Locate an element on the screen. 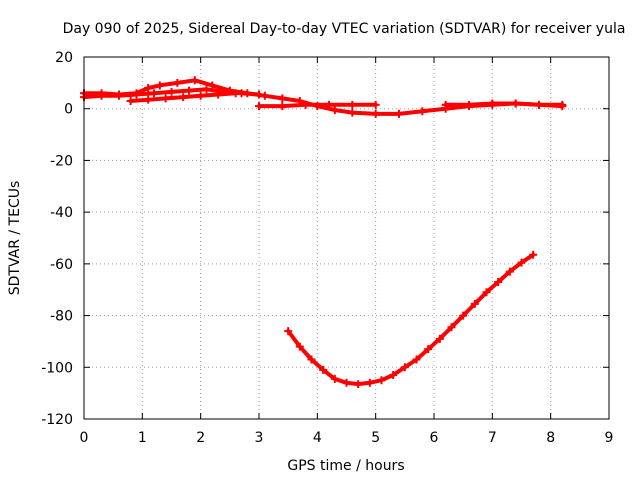 The image size is (640, 480). y-tick-label: -20 is located at coordinates (61, 161).